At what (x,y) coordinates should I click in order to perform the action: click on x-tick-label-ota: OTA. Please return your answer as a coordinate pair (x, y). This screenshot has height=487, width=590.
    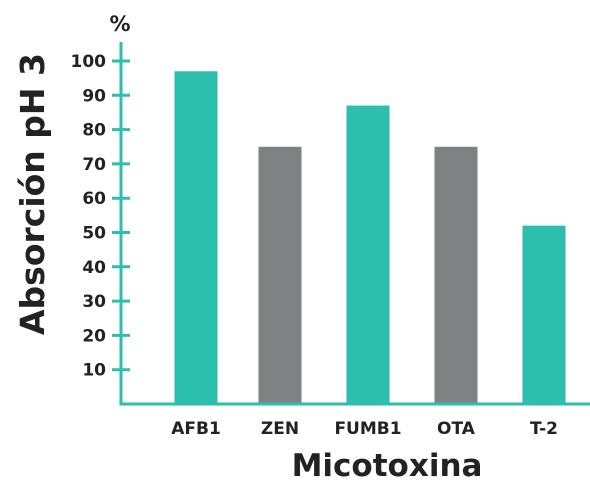
    Looking at the image, I should click on (456, 429).